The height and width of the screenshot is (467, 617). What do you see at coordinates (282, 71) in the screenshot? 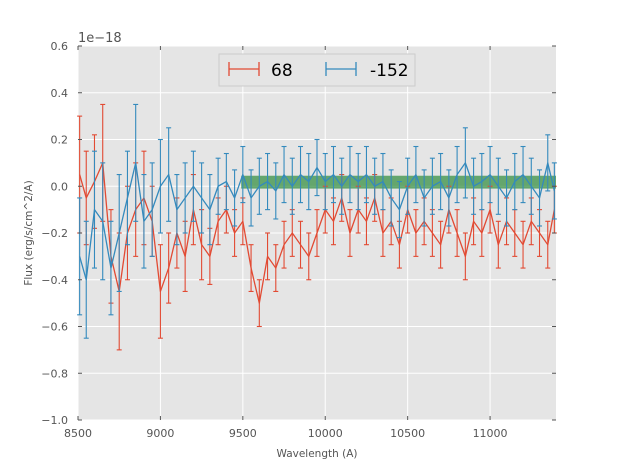
I see `legend-label-series-1: 68` at bounding box center [282, 71].